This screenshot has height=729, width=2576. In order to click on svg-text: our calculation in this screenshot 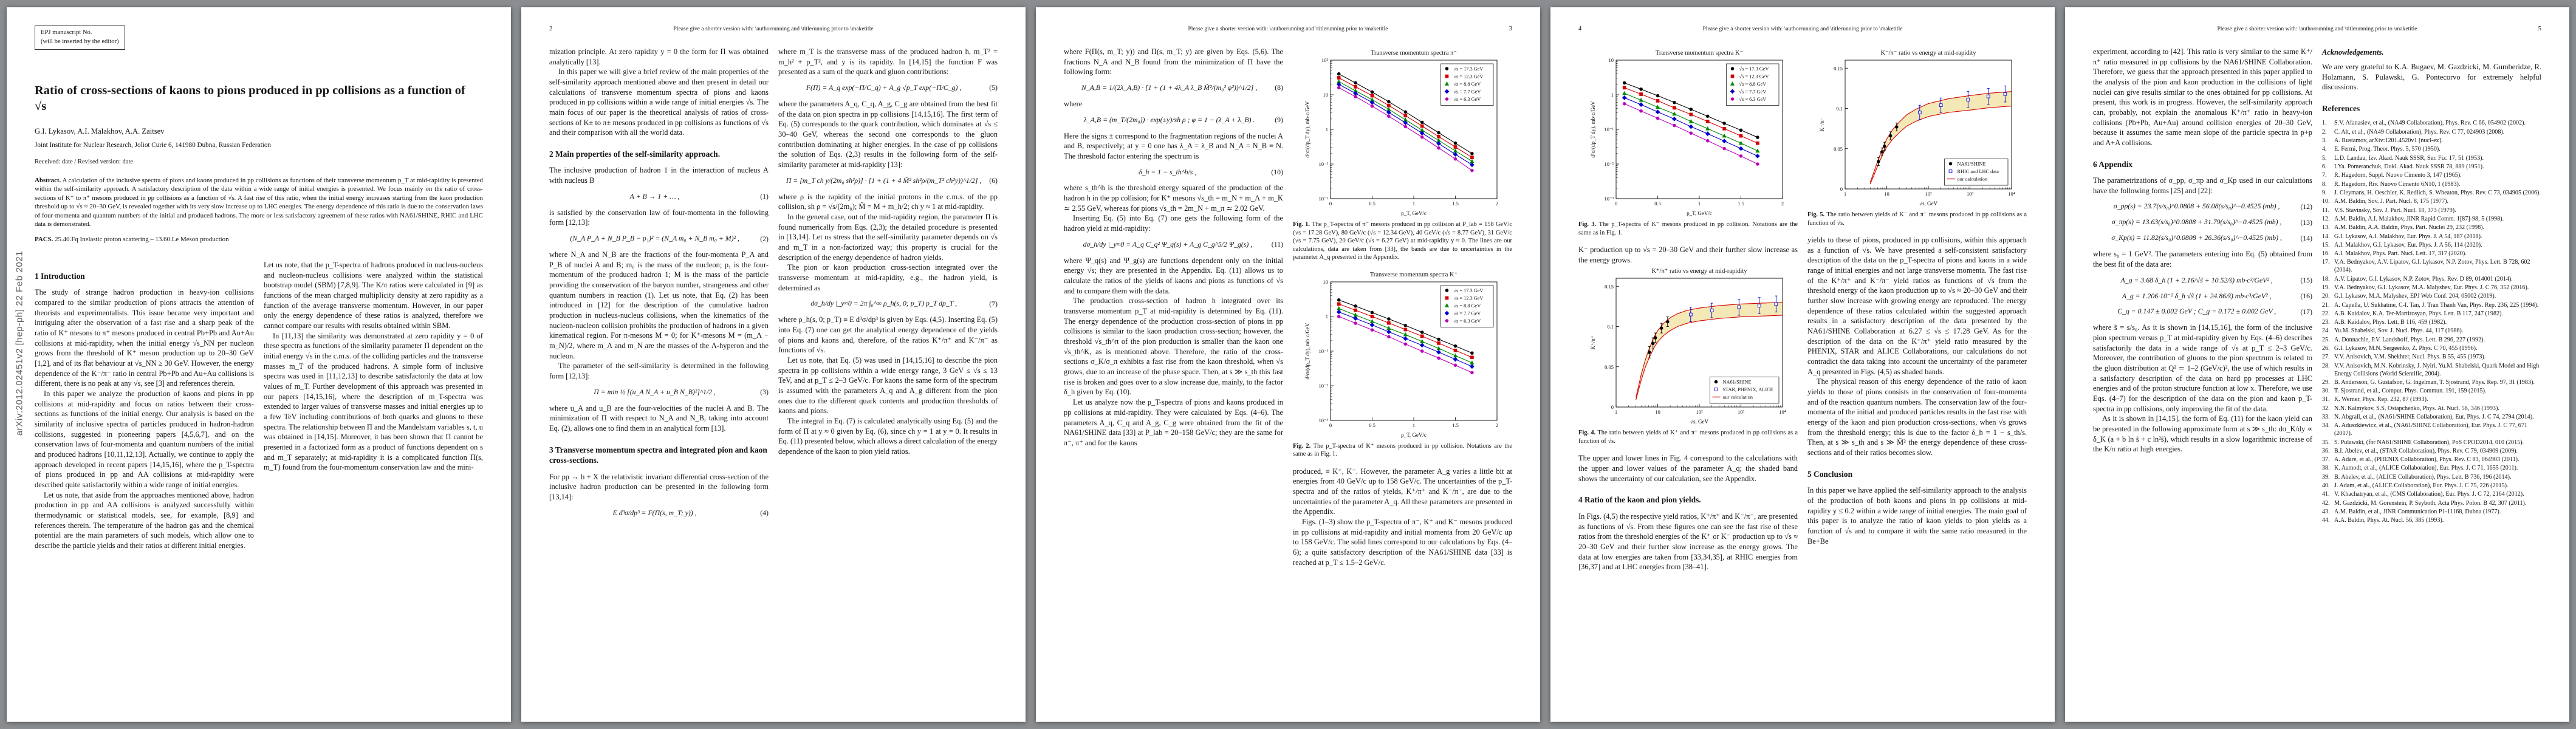, I will do `click(1738, 398)`.